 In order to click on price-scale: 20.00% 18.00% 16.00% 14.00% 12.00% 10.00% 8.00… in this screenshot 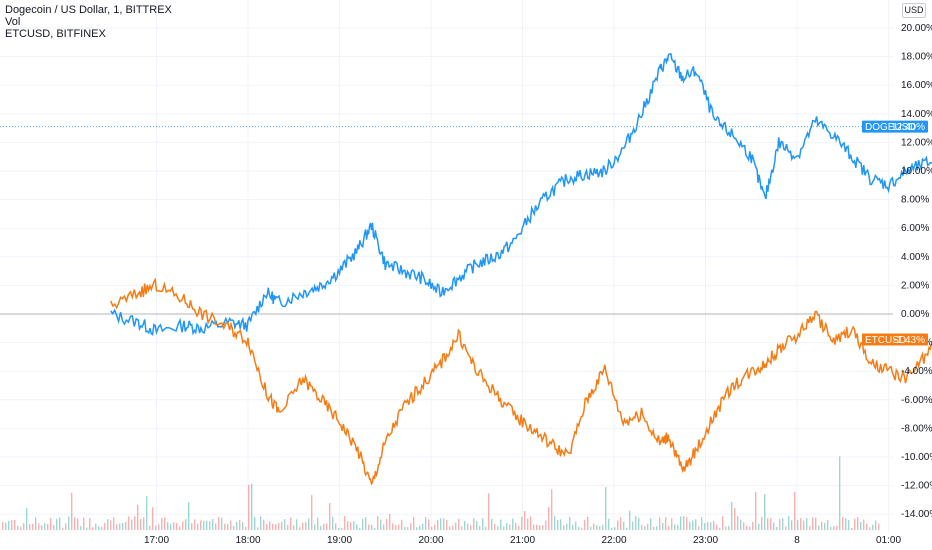, I will do `click(916, 271)`.